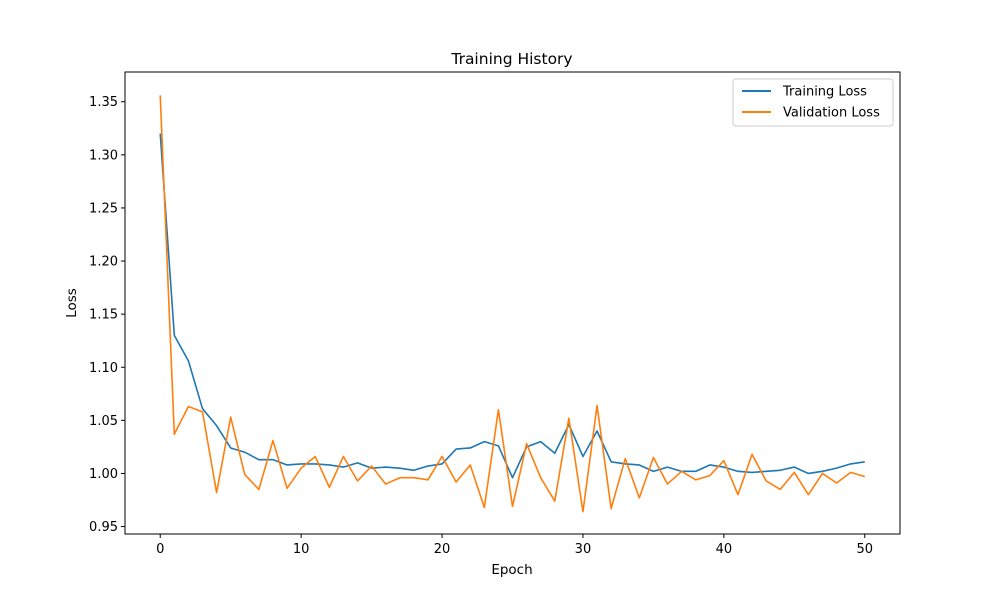 The image size is (1000, 600). I want to click on y-tick-label: 1.10, so click(103, 368).